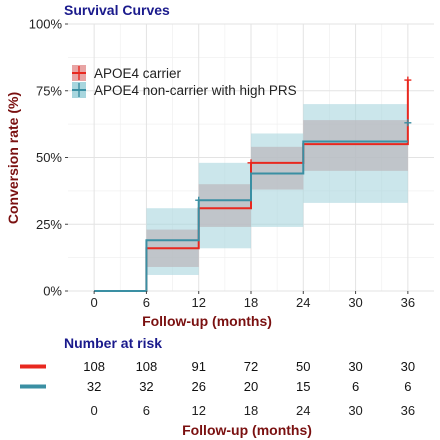 This screenshot has height=440, width=440. I want to click on risk-x-tick-label: 6, so click(146, 410).